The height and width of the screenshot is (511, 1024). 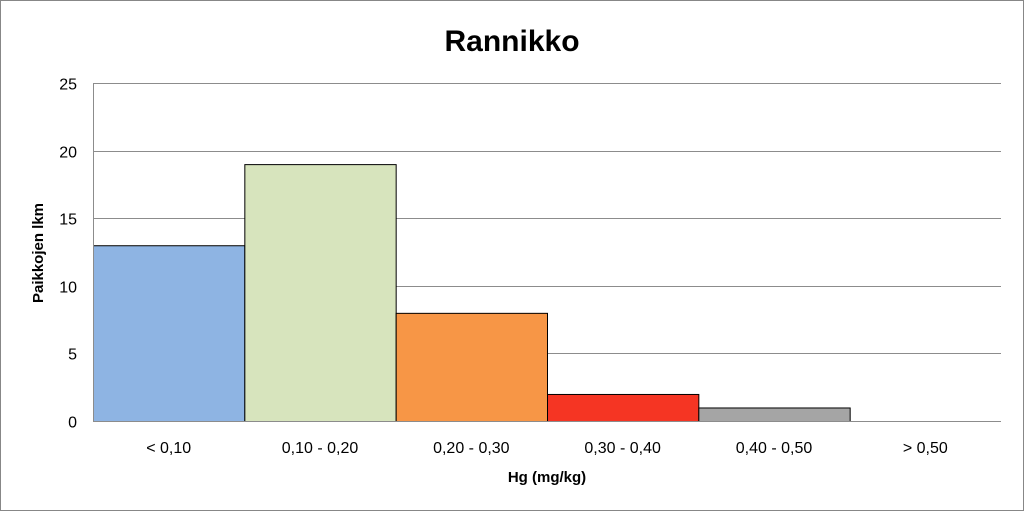 I want to click on x-tick-label: > 0,50, so click(x=925, y=448).